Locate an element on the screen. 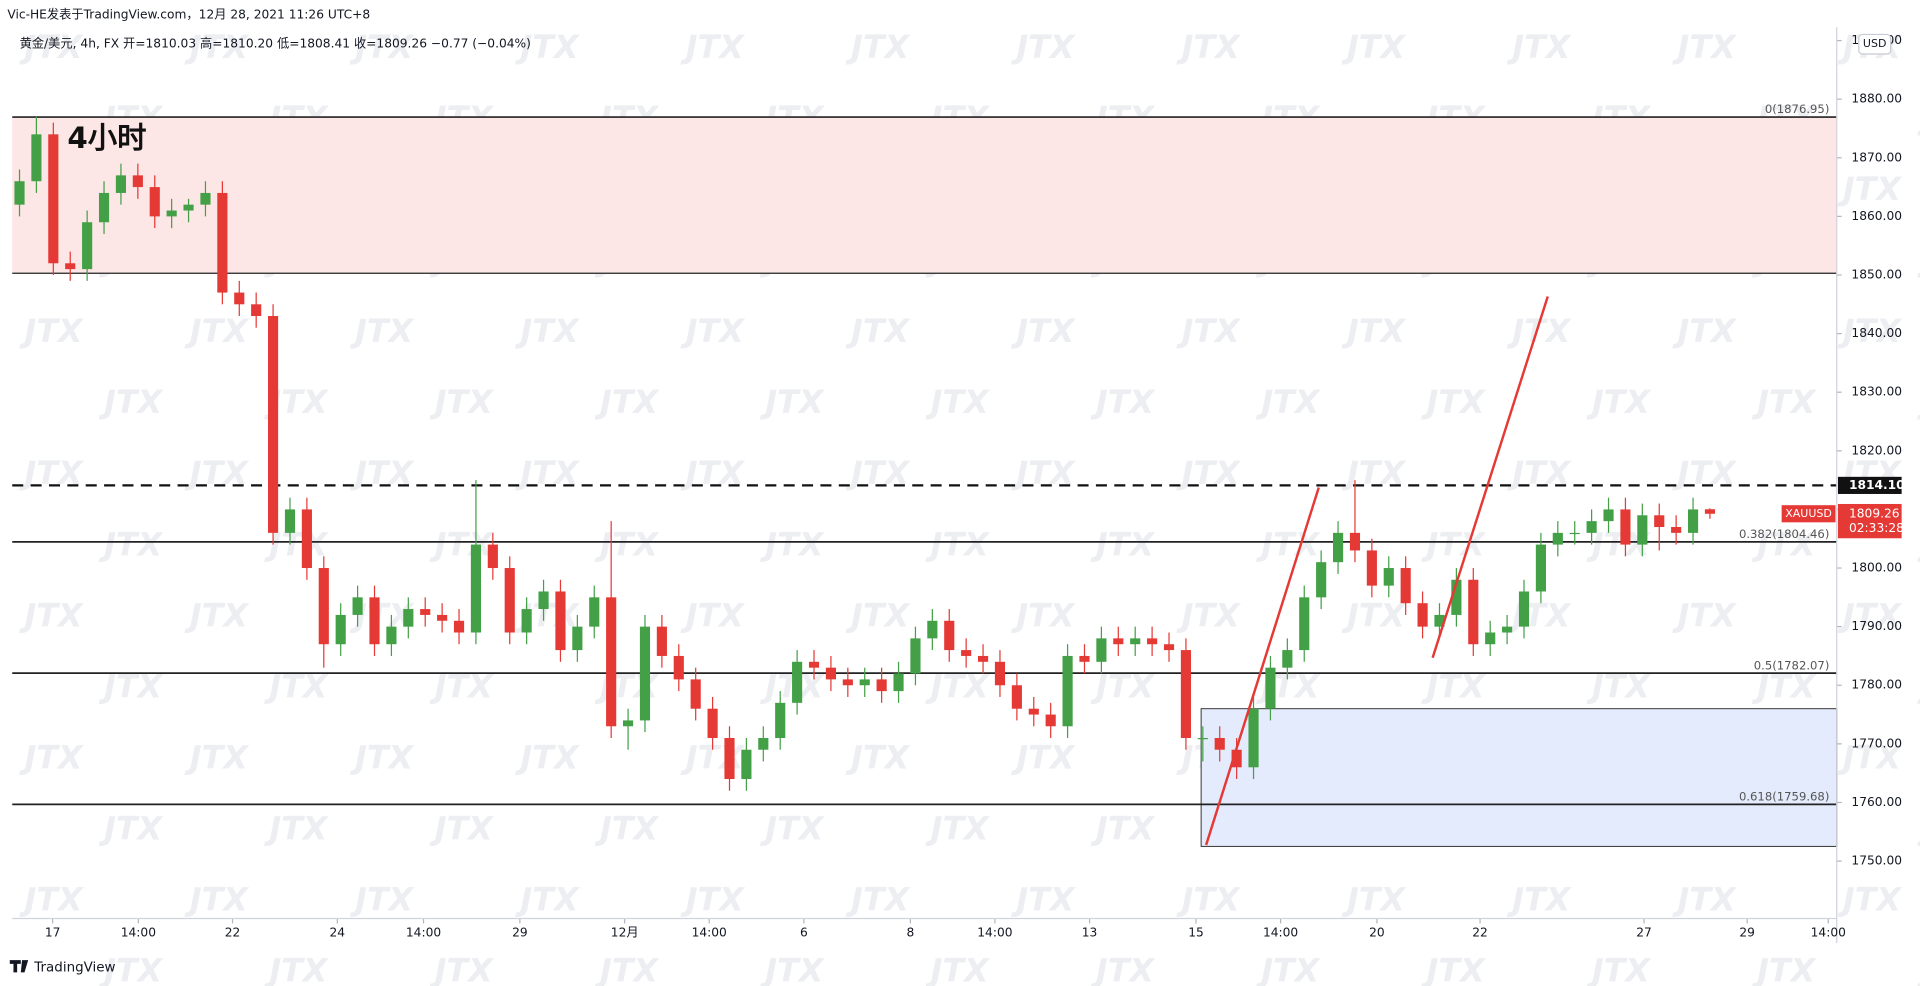 The image size is (1920, 986). resistance-label: 1814.10 is located at coordinates (1877, 485).